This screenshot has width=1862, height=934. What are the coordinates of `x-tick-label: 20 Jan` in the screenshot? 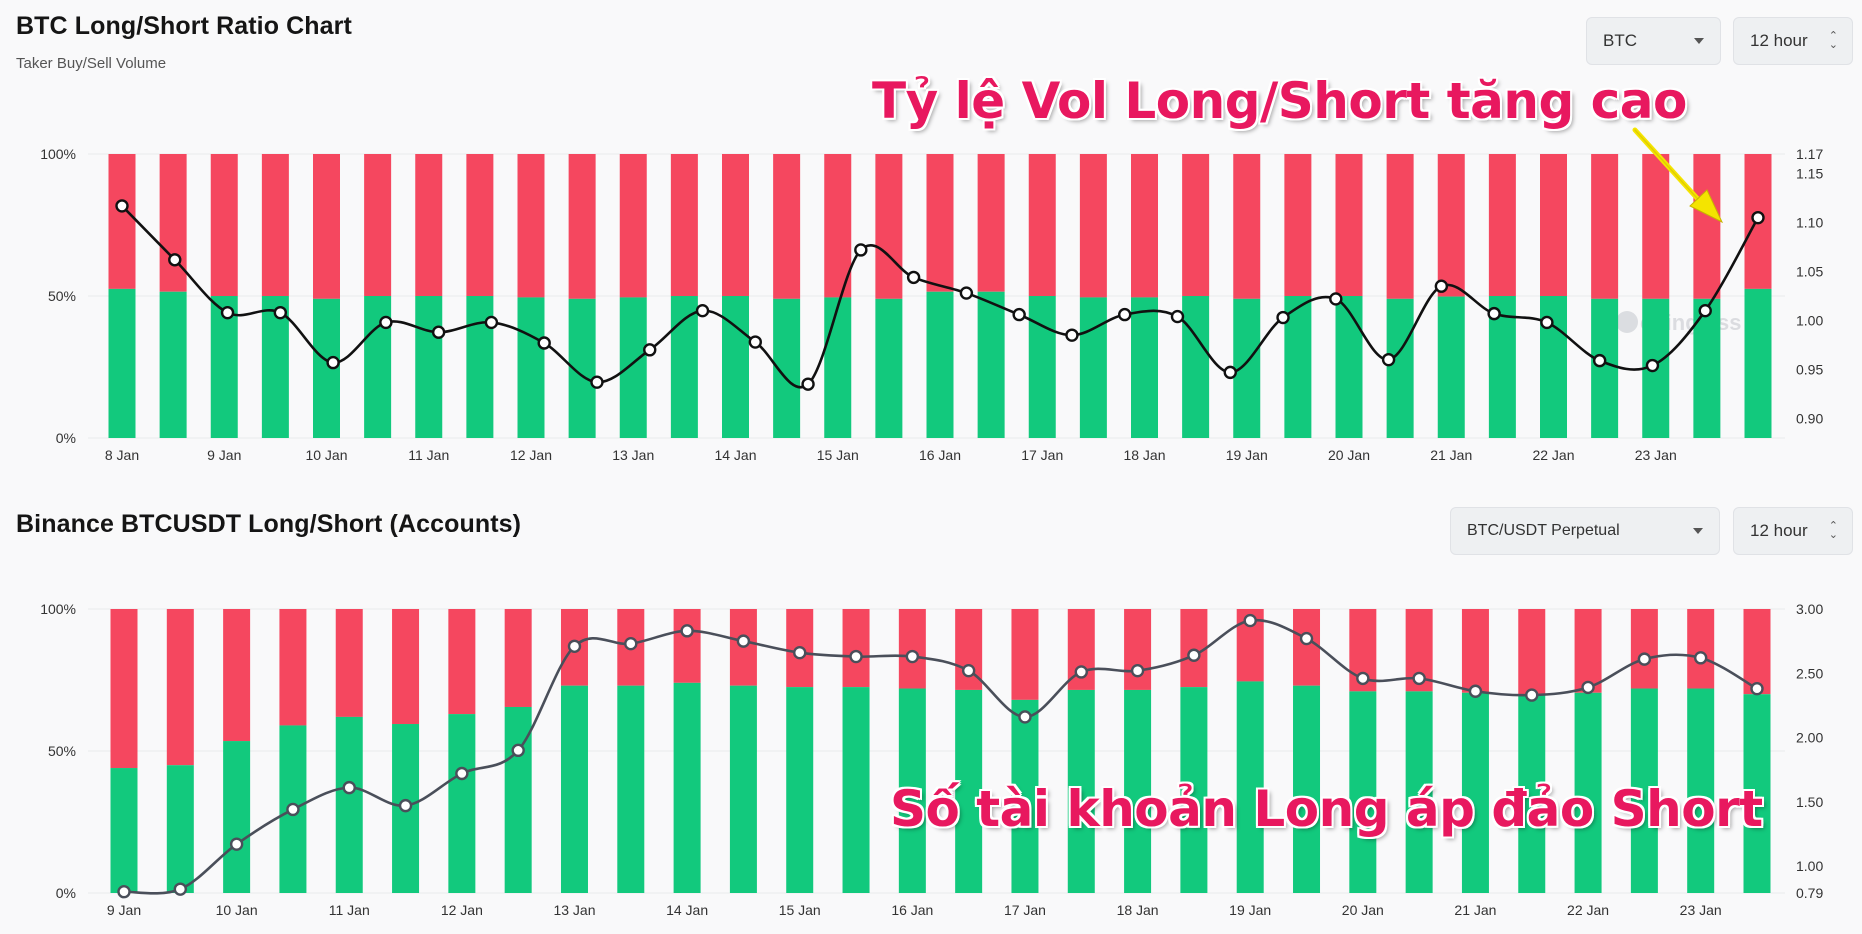 It's located at (1349, 455).